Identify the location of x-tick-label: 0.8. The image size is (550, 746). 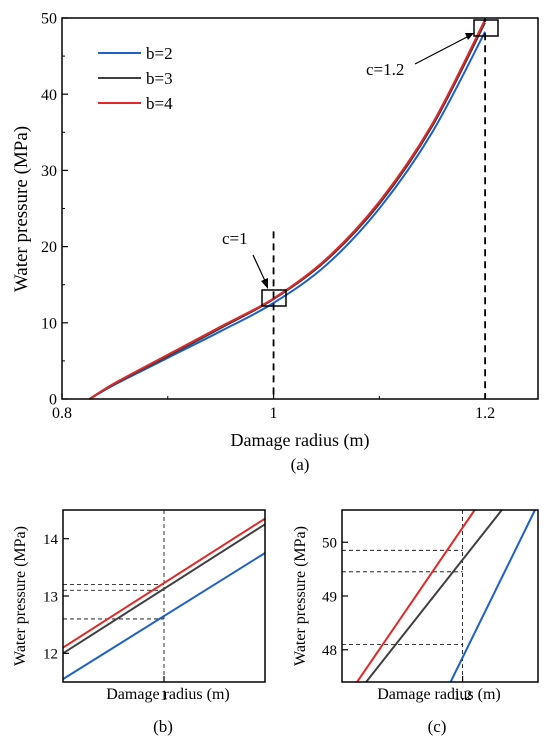
(62, 413).